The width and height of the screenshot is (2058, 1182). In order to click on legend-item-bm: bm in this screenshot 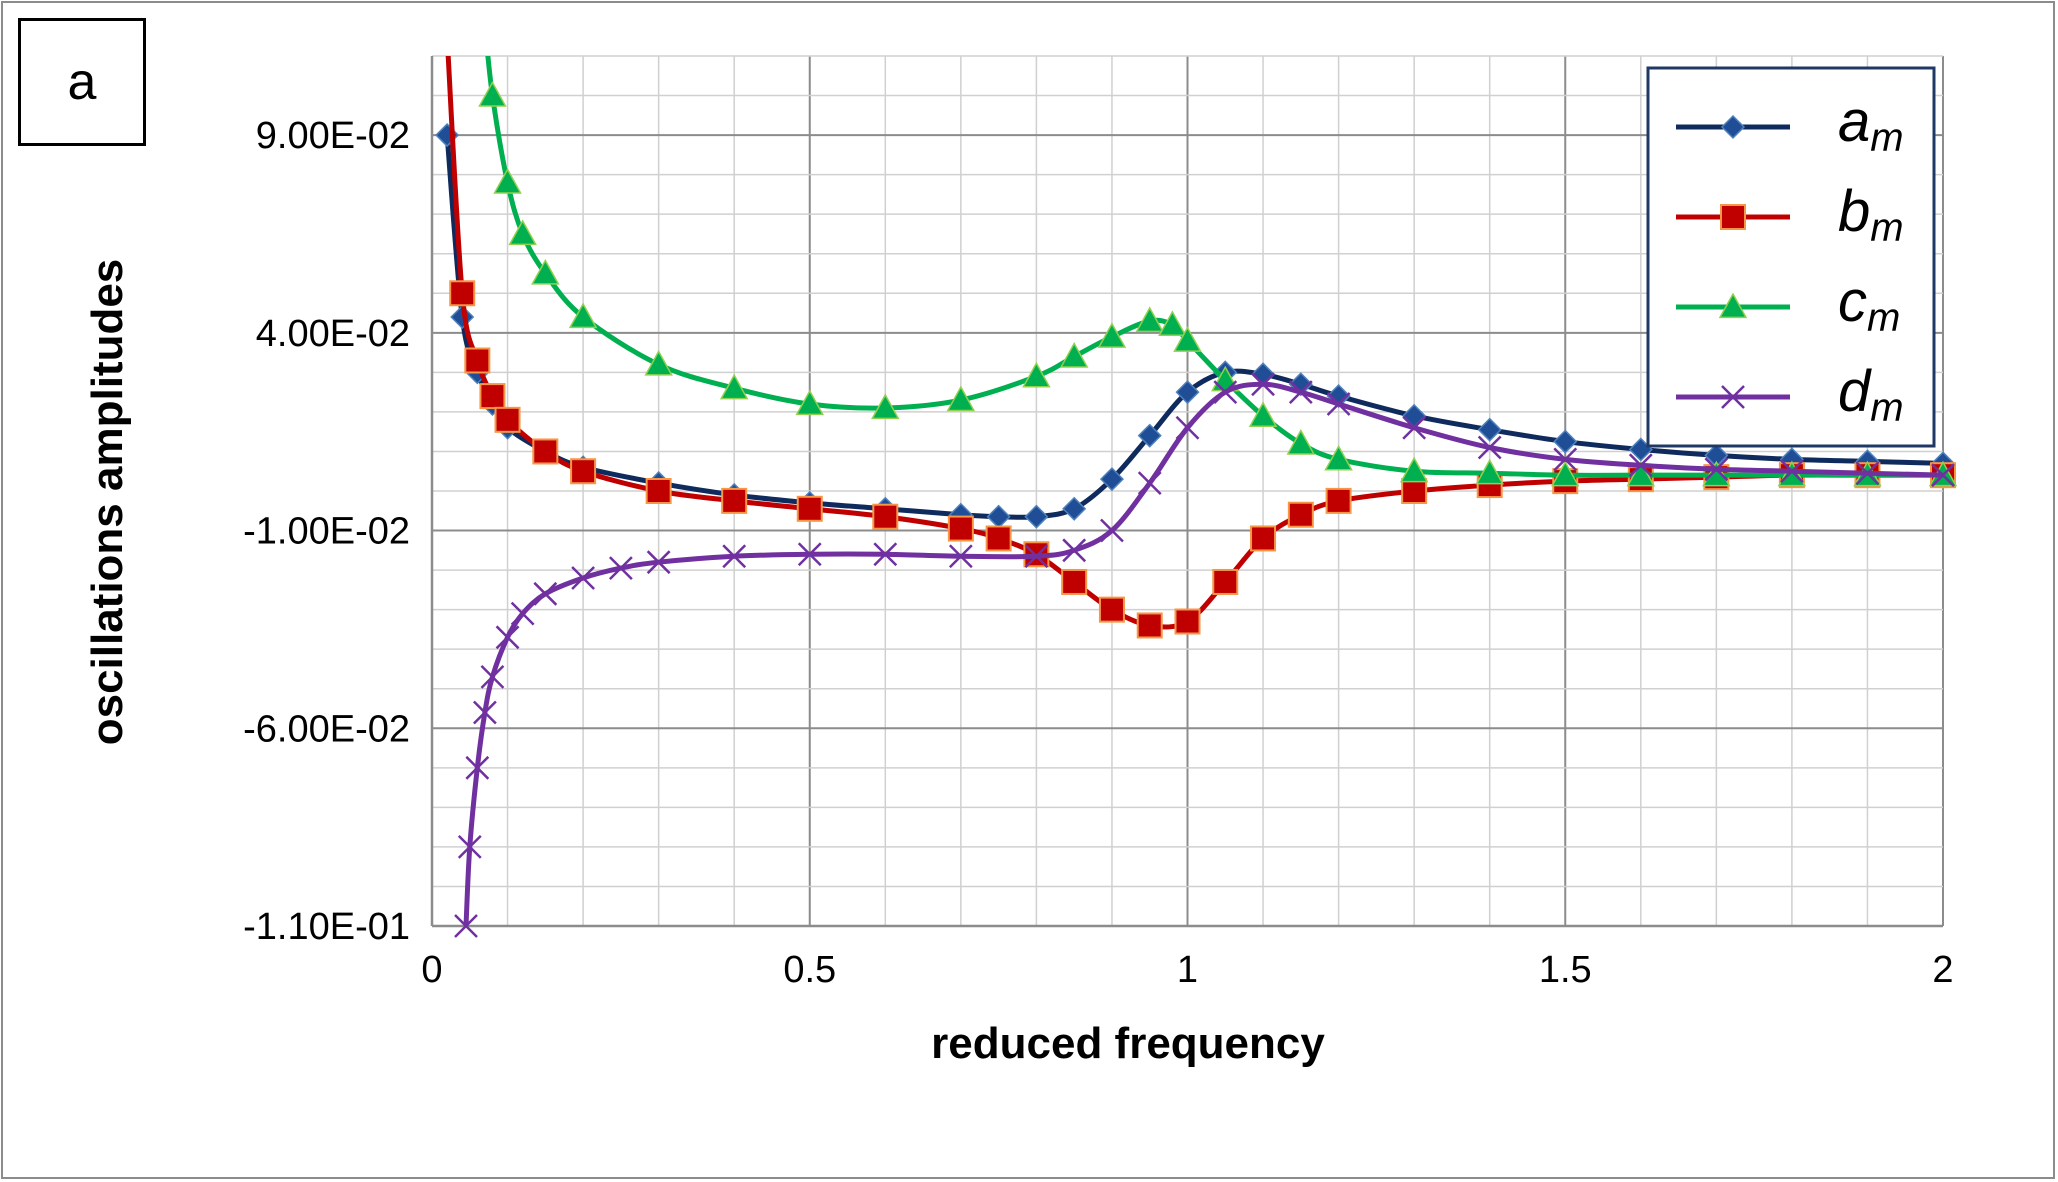, I will do `click(1790, 214)`.